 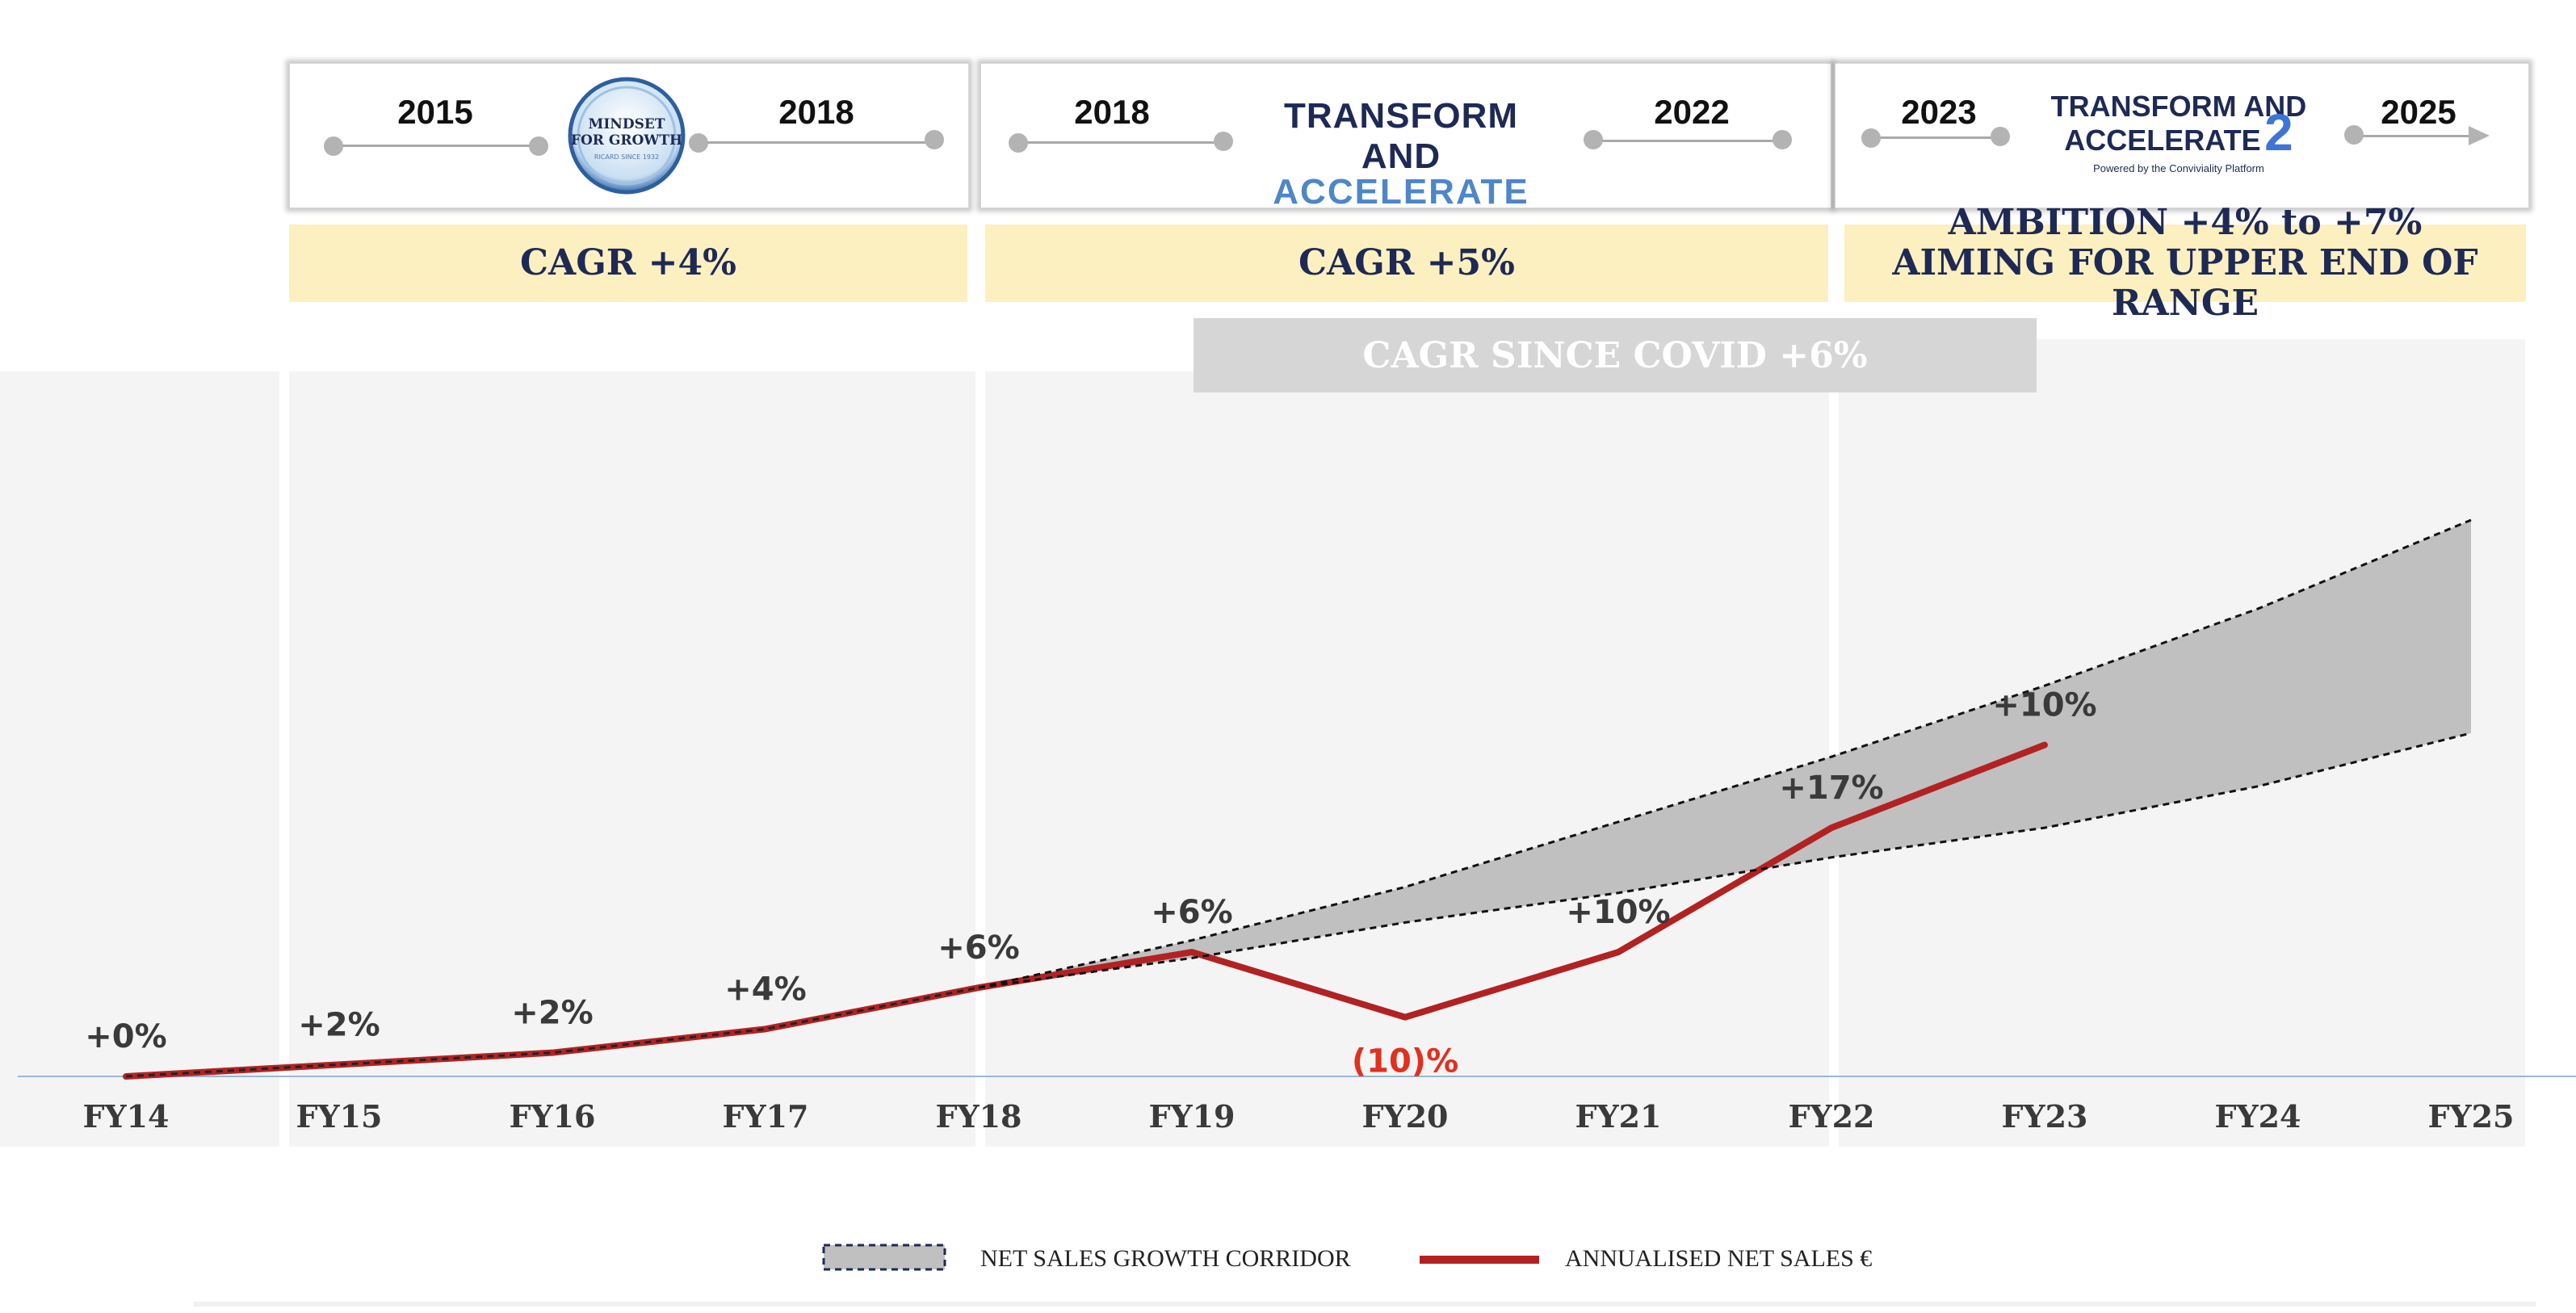 What do you see at coordinates (1832, 1116) in the screenshot?
I see `x-tick-label: FY22` at bounding box center [1832, 1116].